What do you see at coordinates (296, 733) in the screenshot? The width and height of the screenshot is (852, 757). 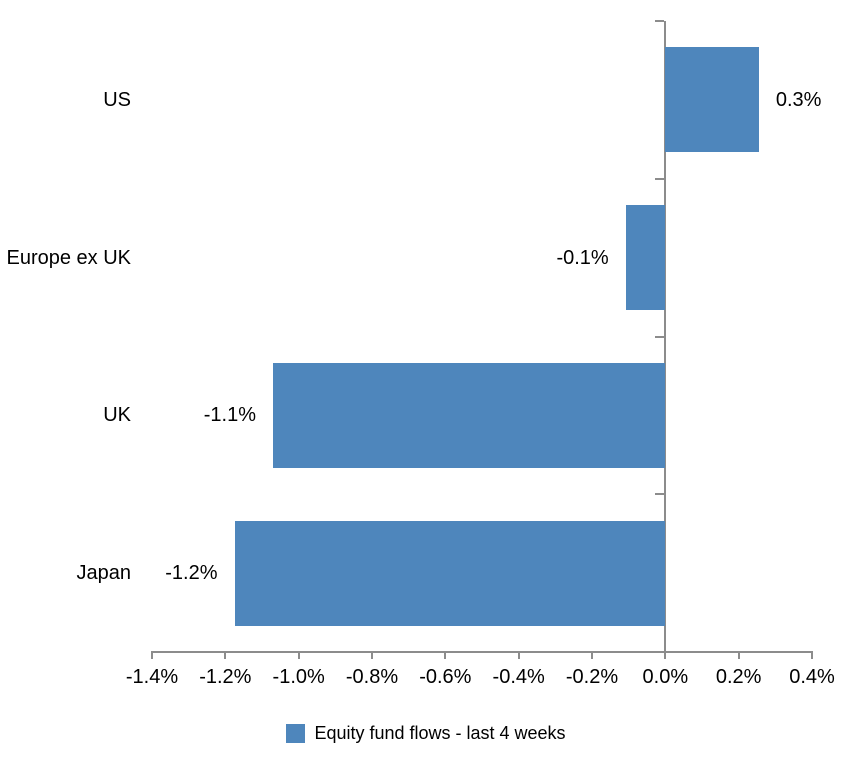 I see `legend-color-swatch` at bounding box center [296, 733].